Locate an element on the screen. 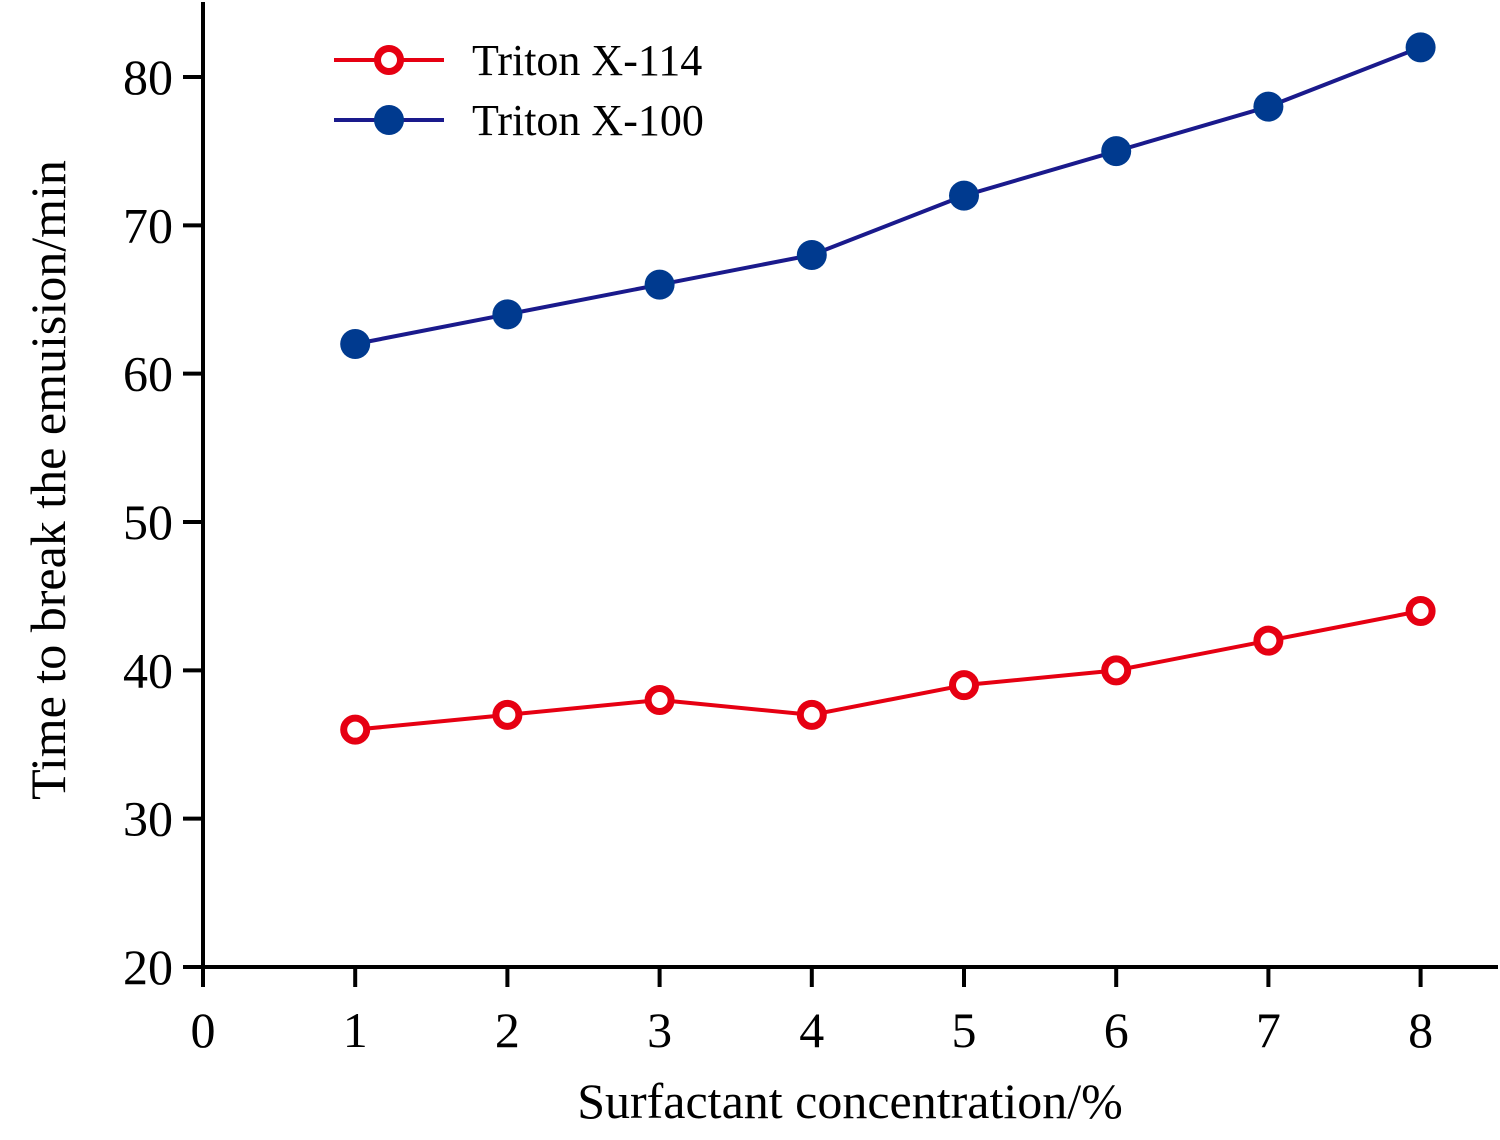  x-ticks: 0 1 2 3 4 5 6 7 8 is located at coordinates (812, 1012).